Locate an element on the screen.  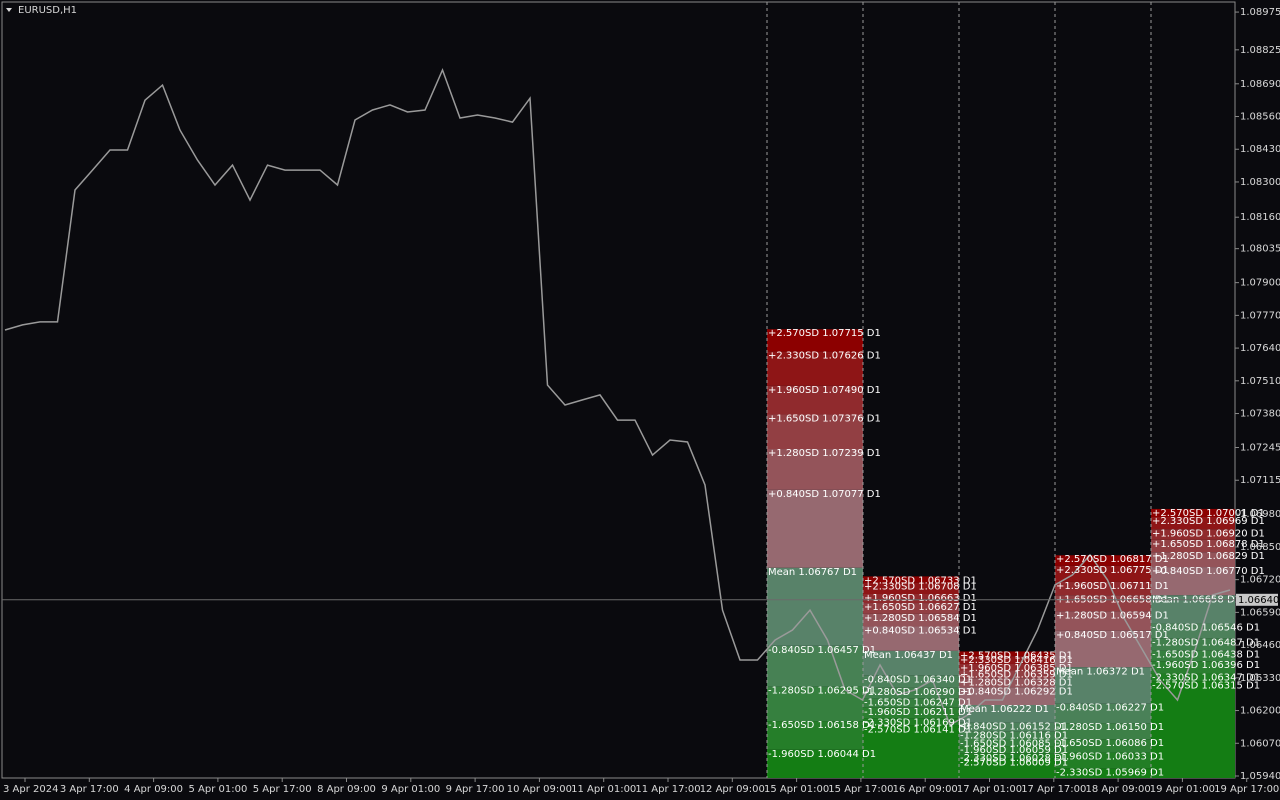
sd-level-label: +2.330SD 1.07626 D1 is located at coordinates (824, 356).